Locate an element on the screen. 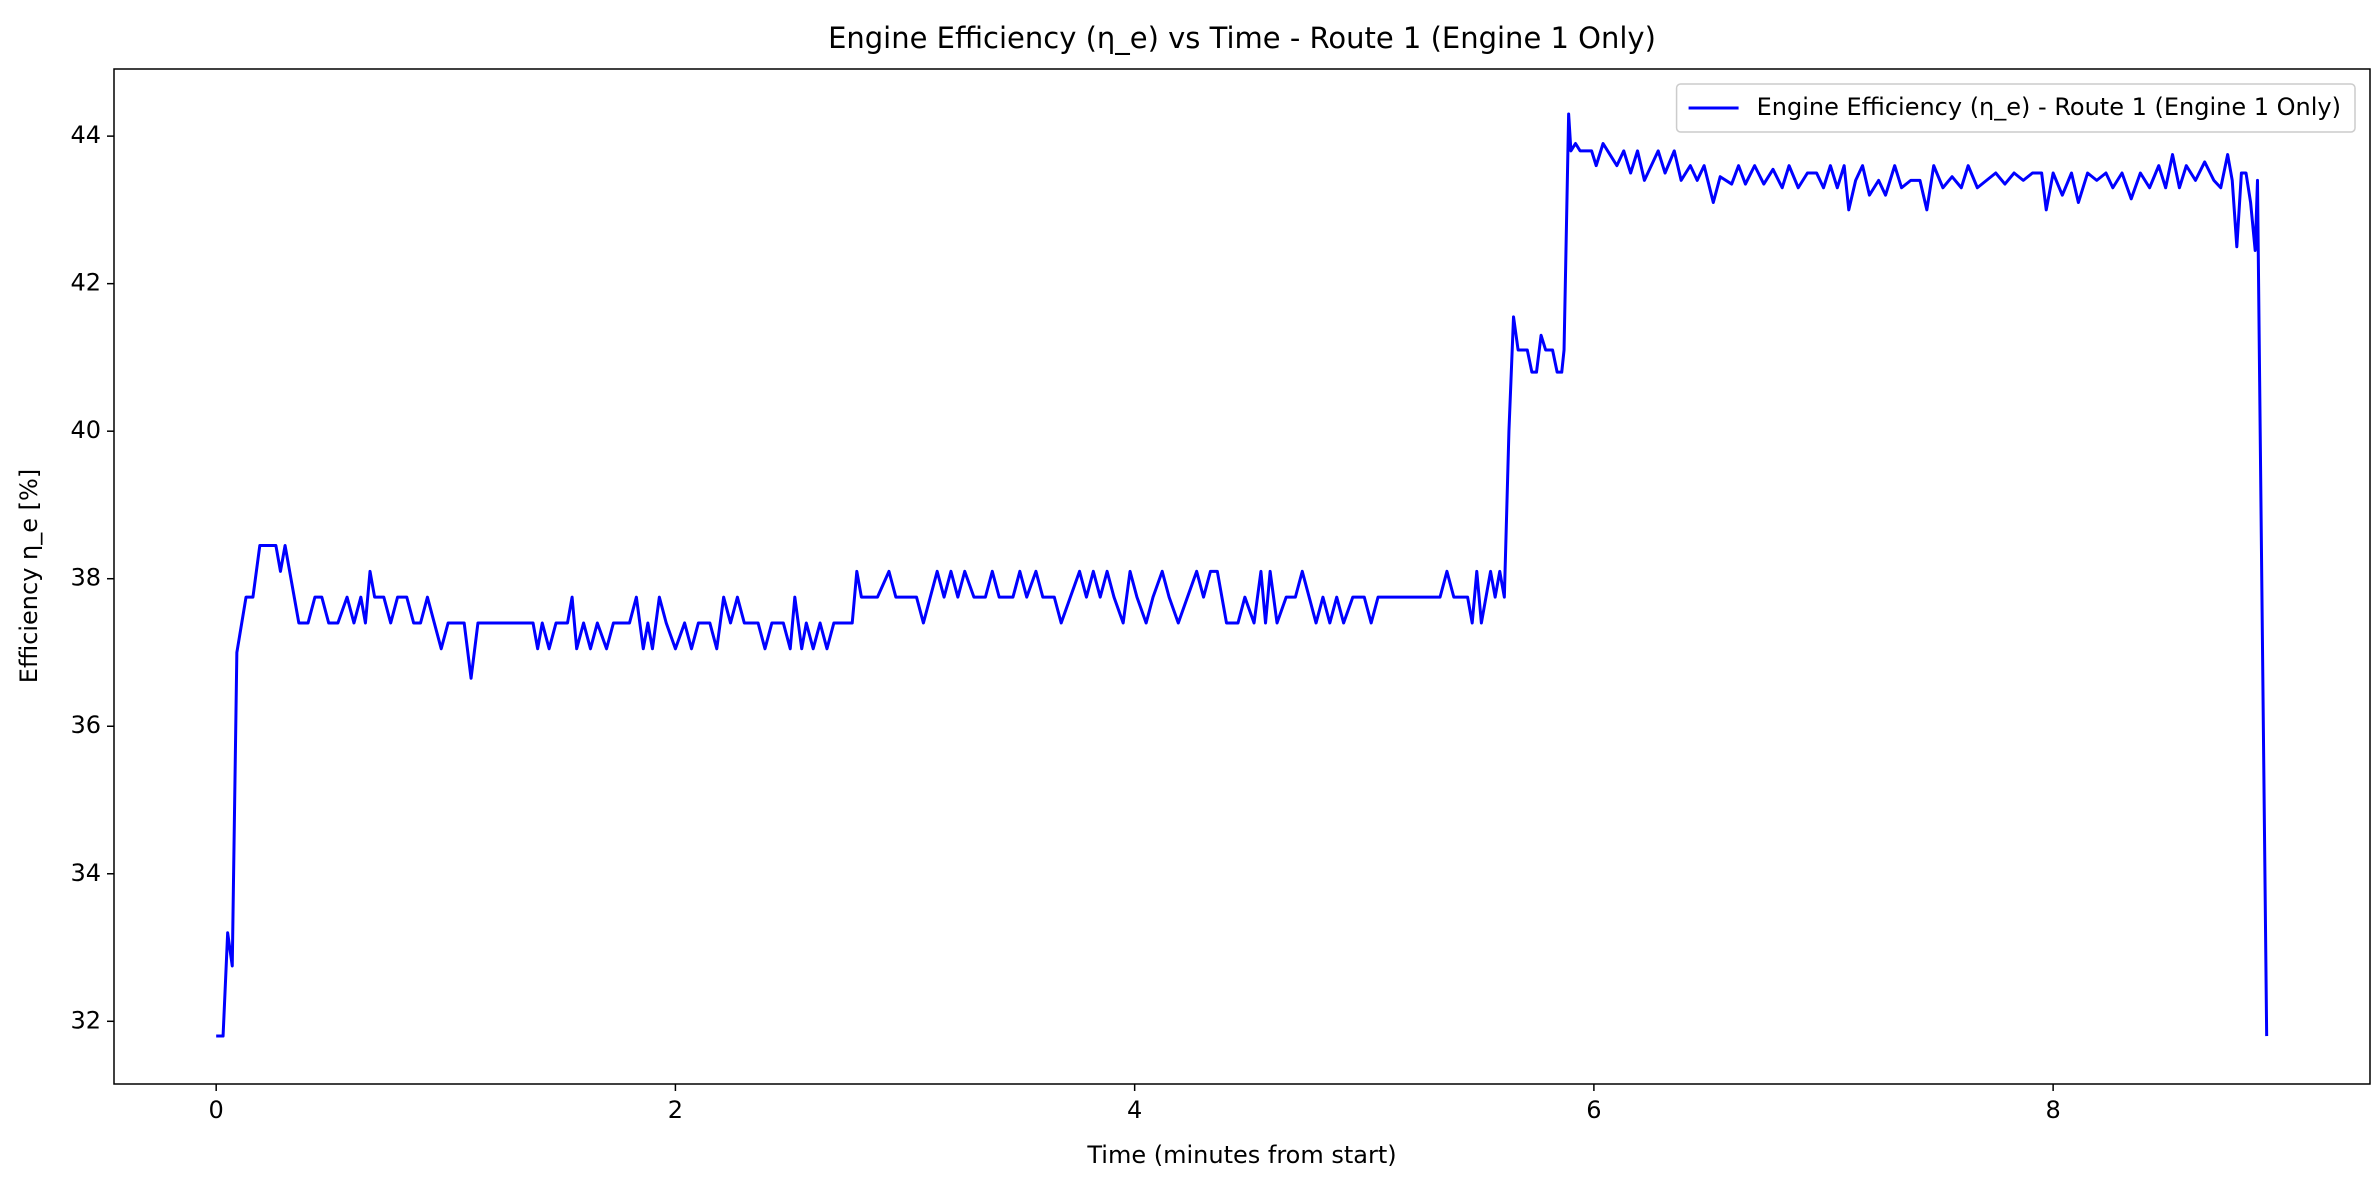 The width and height of the screenshot is (2378, 1180). x-tick-label: 4 is located at coordinates (1134, 1110).